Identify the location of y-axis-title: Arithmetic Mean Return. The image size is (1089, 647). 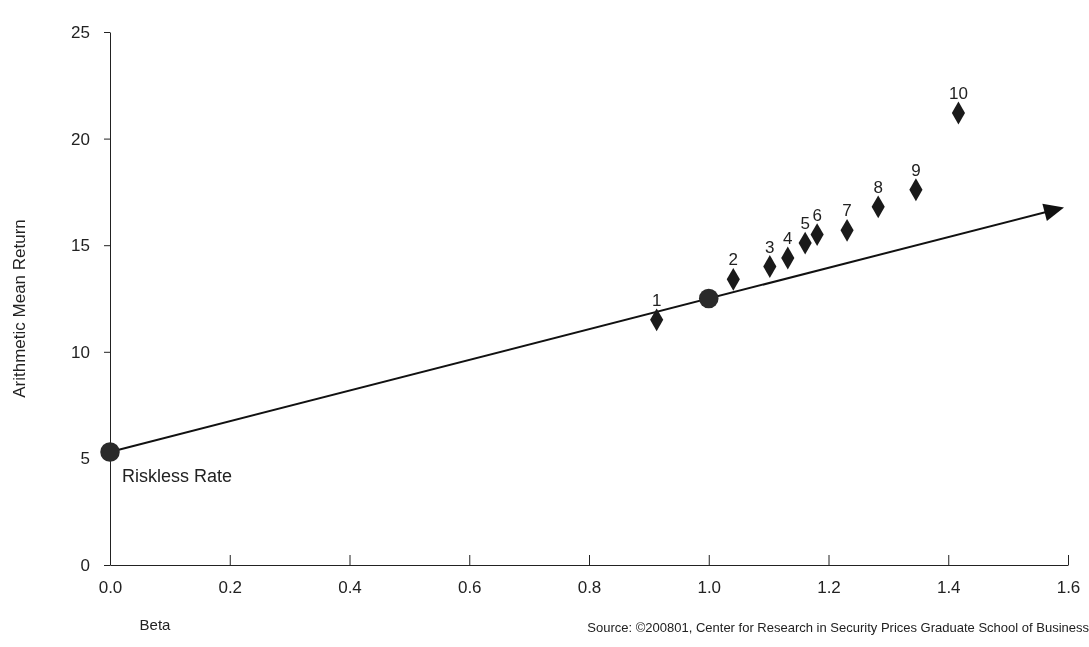
(19, 308).